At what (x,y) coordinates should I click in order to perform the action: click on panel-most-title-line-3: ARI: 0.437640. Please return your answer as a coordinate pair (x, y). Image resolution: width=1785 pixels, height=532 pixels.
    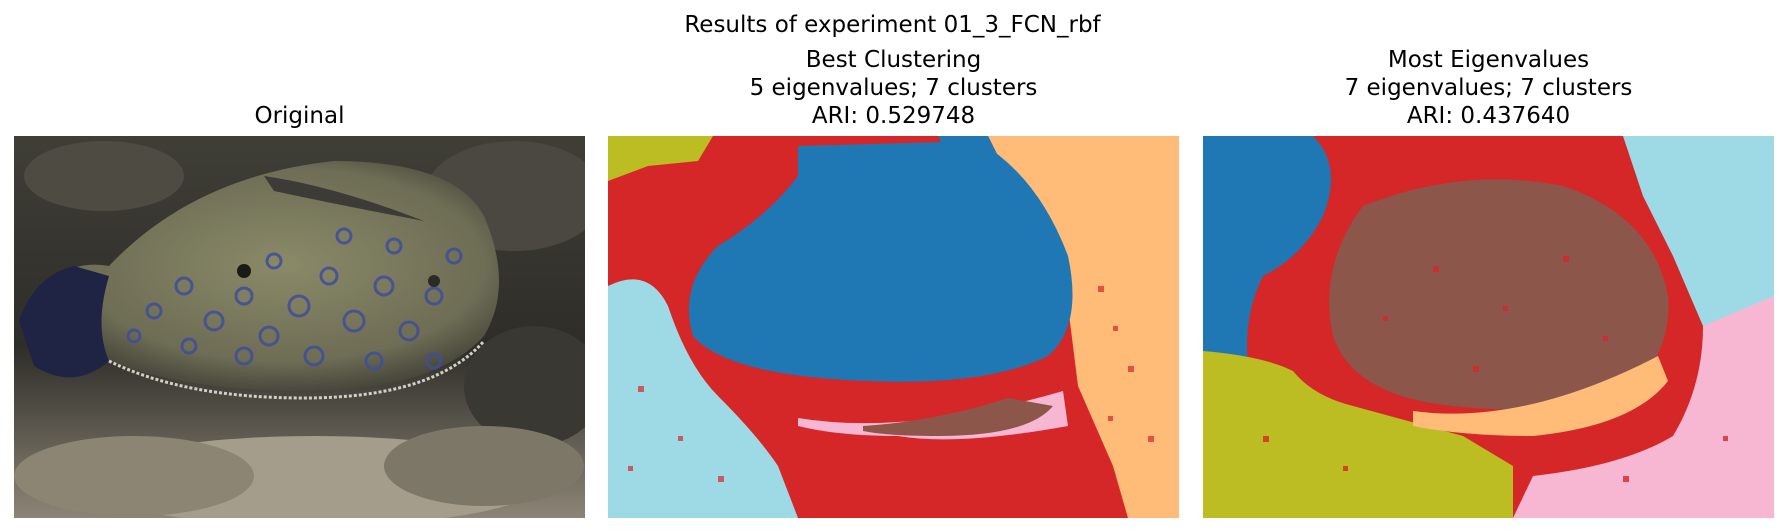
    Looking at the image, I should click on (1488, 116).